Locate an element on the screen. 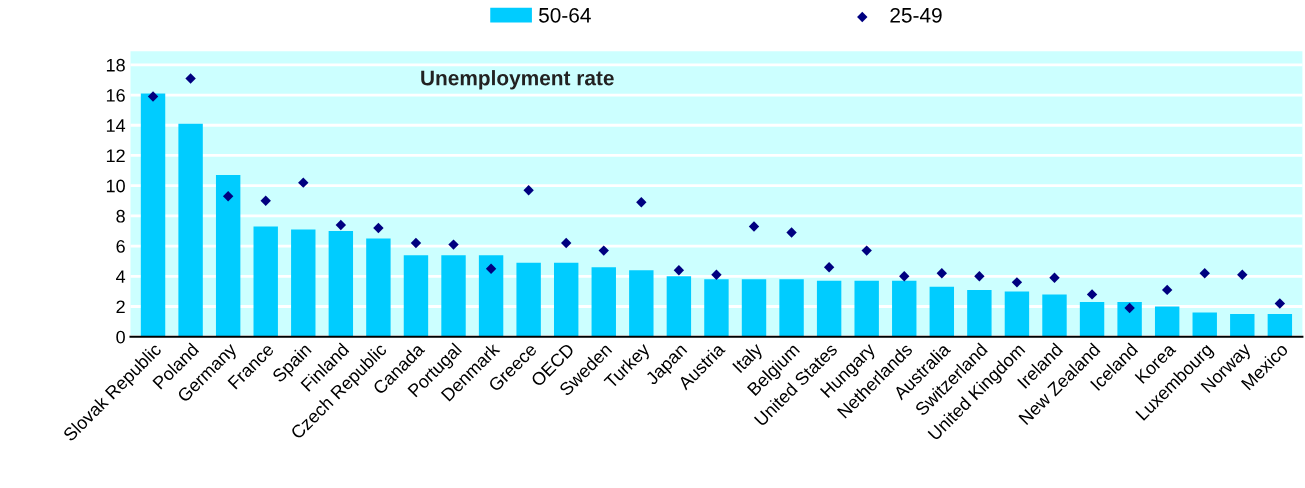 The image size is (1305, 488). y-tick-label: 10 is located at coordinates (115, 186).